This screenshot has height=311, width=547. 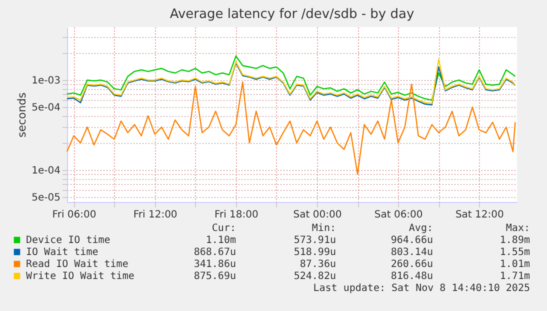 What do you see at coordinates (324, 228) in the screenshot?
I see `text: Min:` at bounding box center [324, 228].